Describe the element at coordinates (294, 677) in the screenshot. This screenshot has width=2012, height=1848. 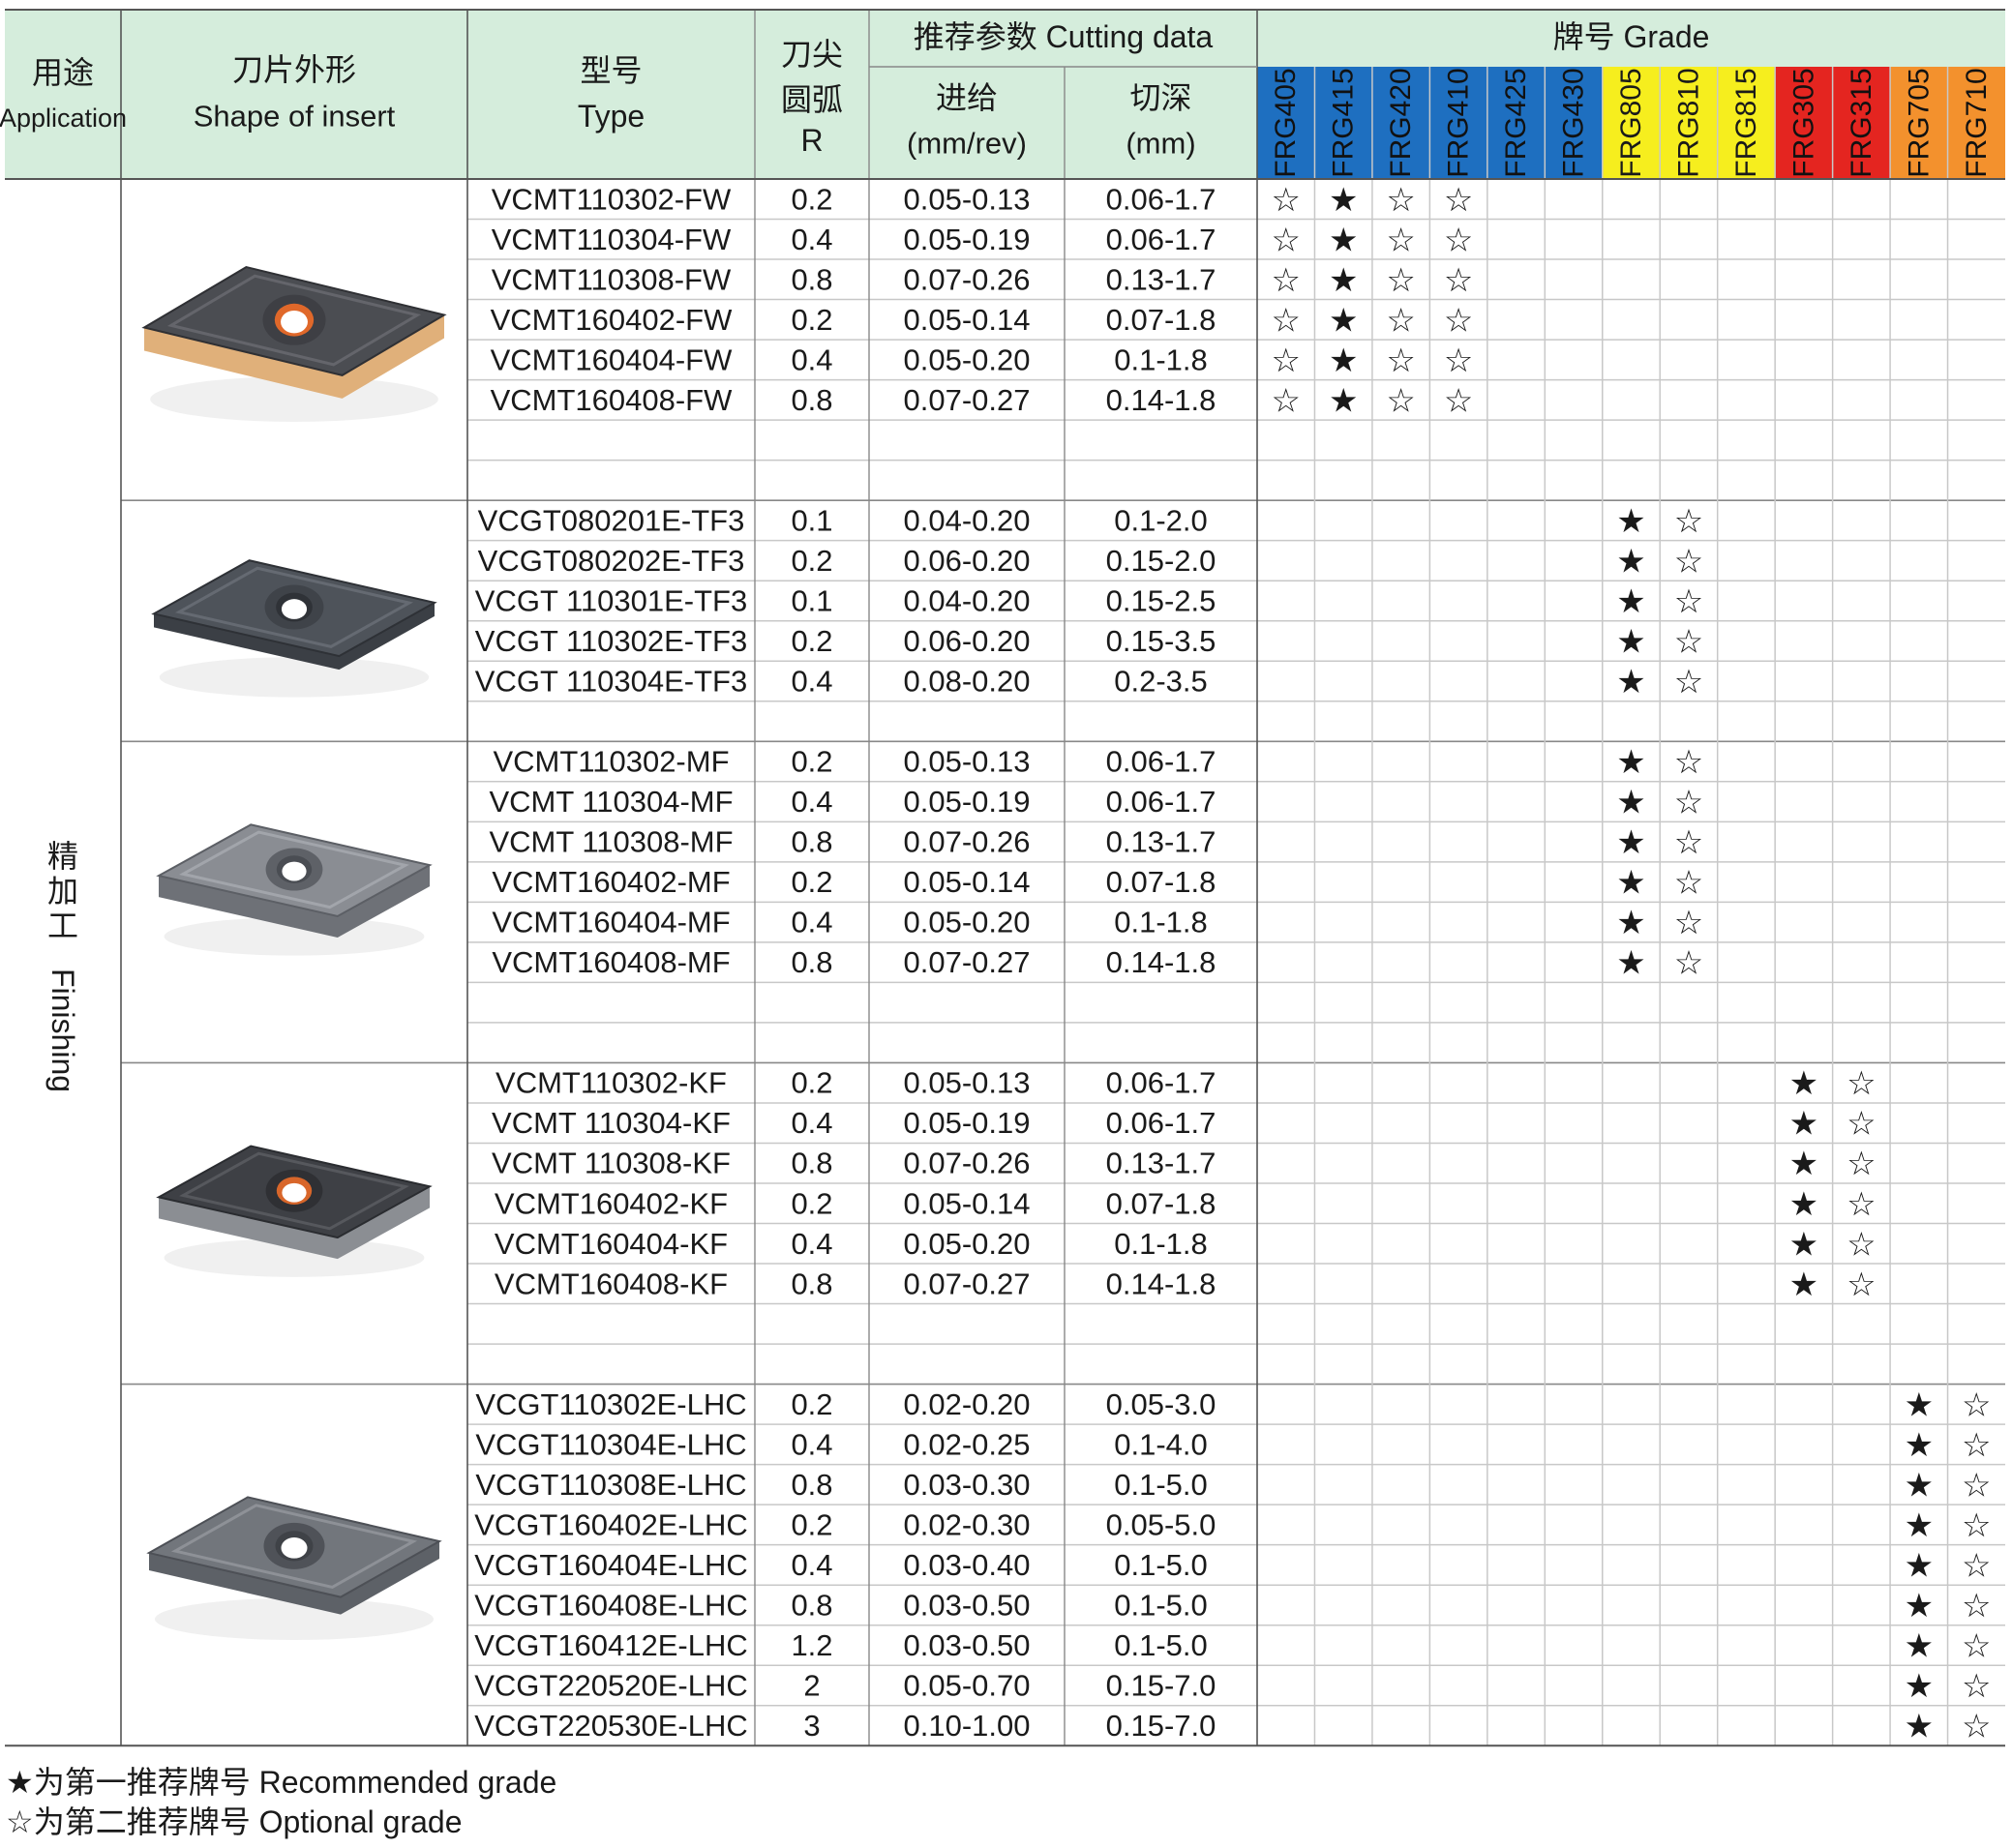
I see `insert-shadow` at that location.